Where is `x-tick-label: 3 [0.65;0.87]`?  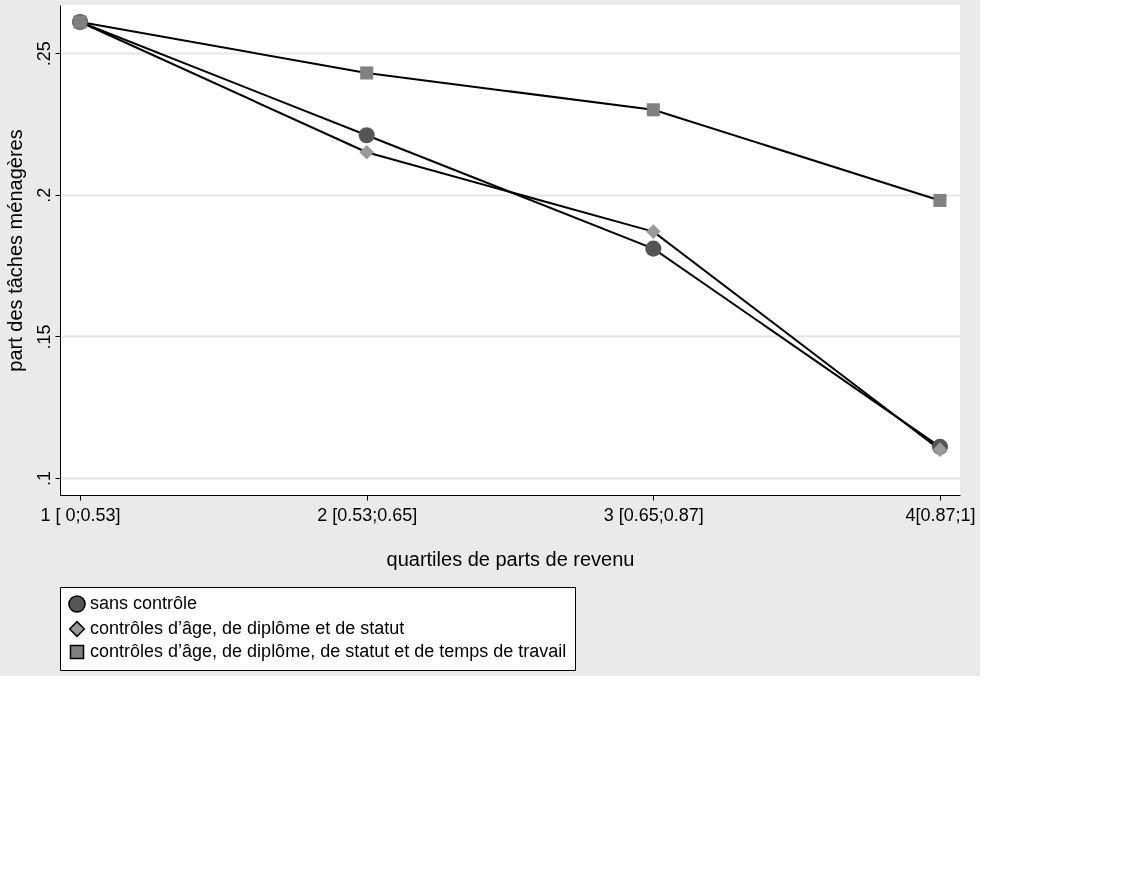 x-tick-label: 3 [0.65;0.87] is located at coordinates (653, 514).